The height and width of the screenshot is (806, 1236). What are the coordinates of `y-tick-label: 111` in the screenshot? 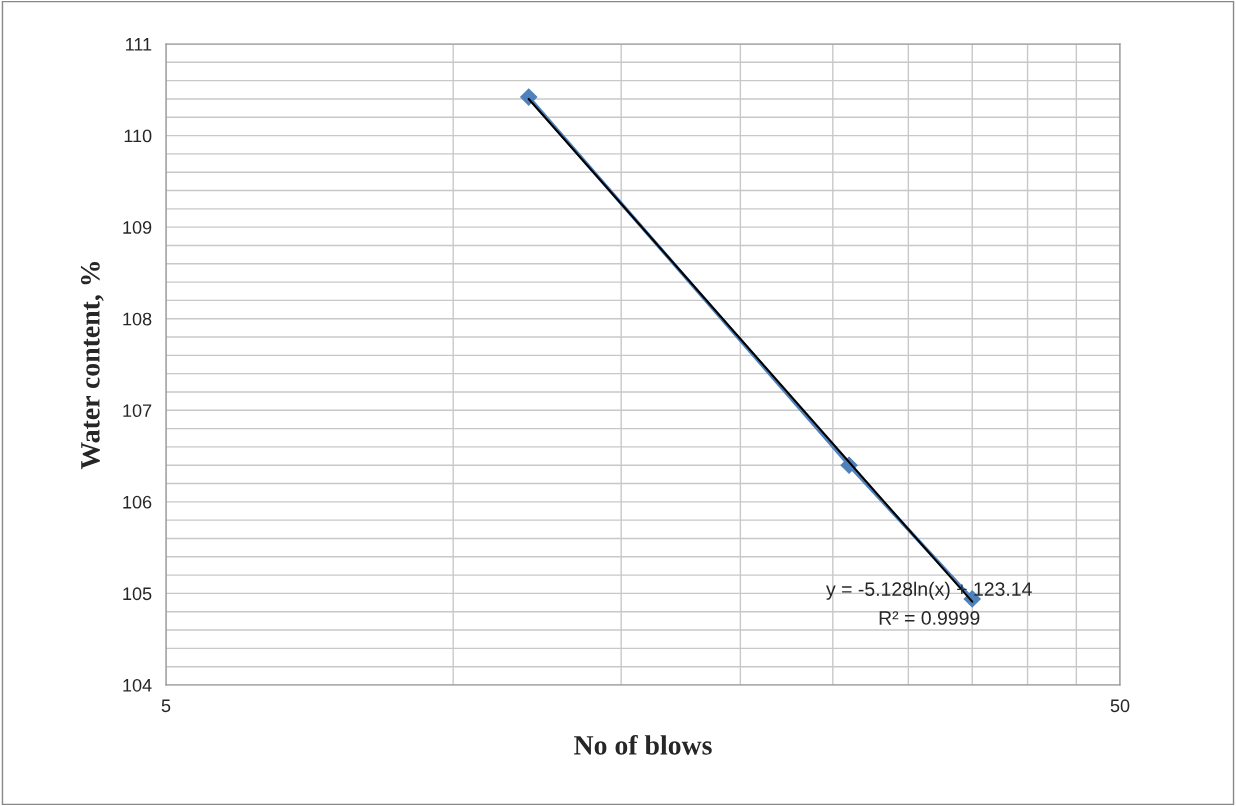 It's located at (139, 44).